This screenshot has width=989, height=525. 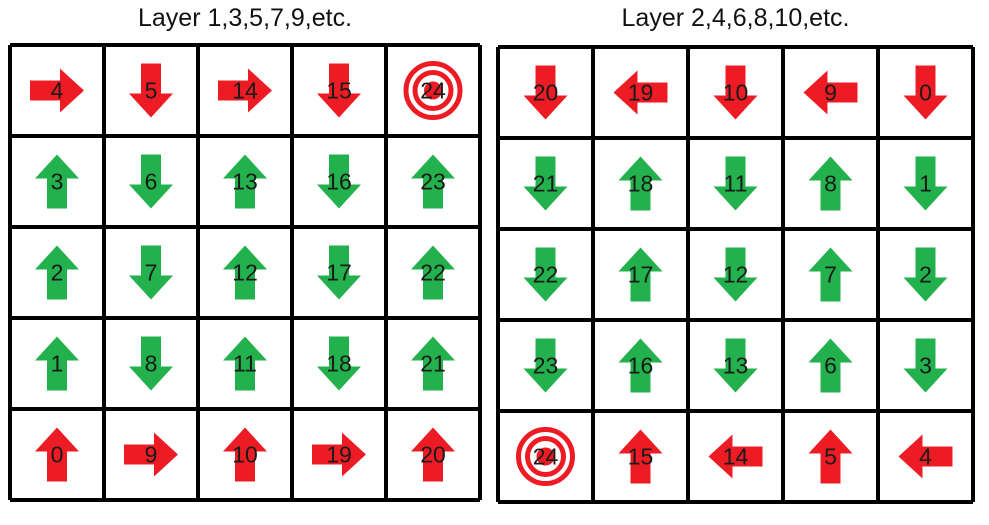 I want to click on grid-cell: 17, so click(x=339, y=272).